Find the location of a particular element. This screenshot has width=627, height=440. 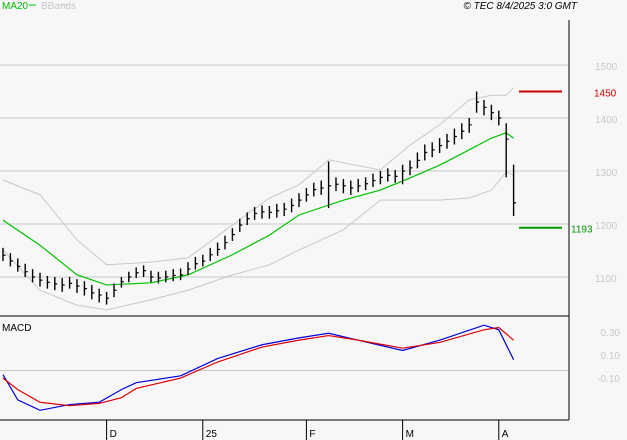

macd-y-tick-label: 0.30 is located at coordinates (611, 333).